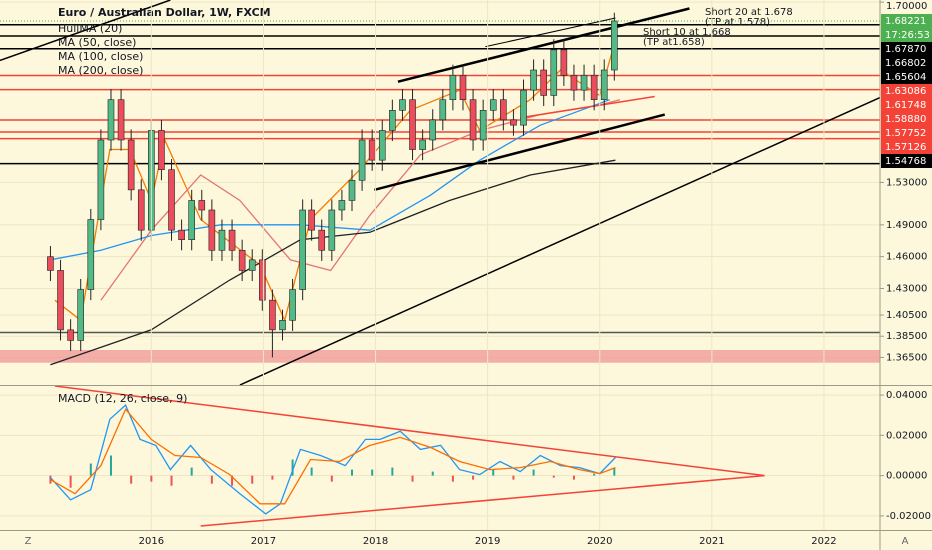 This screenshot has width=932, height=550. What do you see at coordinates (440, 356) in the screenshot?
I see `price-band` at bounding box center [440, 356].